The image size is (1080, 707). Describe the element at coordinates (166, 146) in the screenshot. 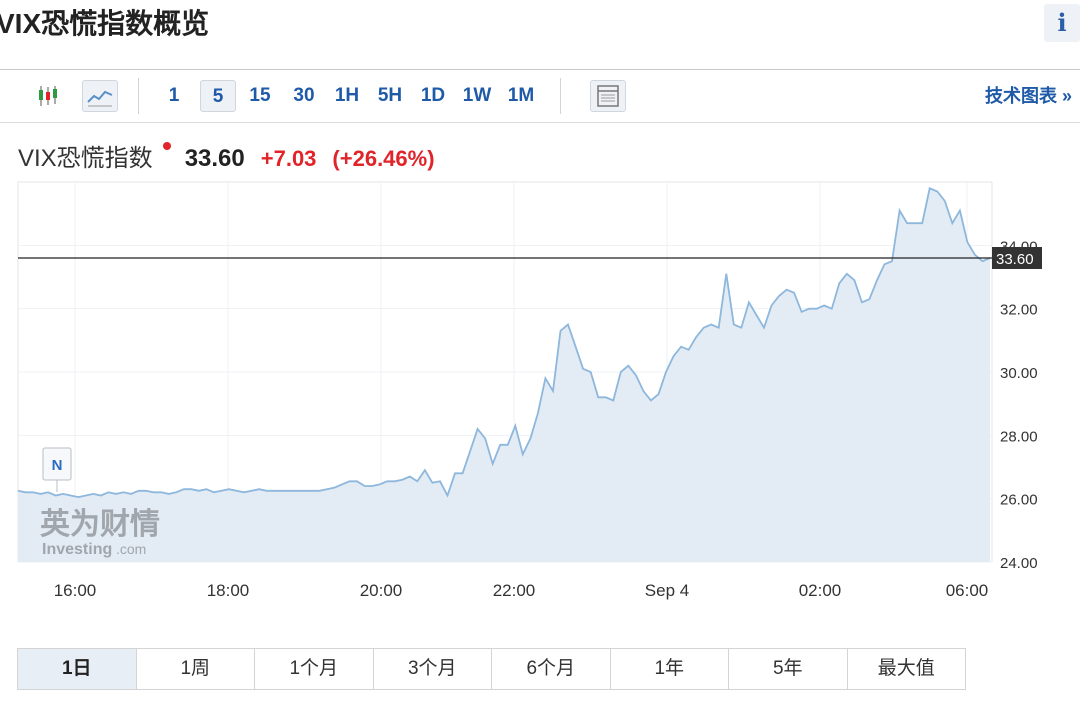

I see `live-indicator-icon` at that location.